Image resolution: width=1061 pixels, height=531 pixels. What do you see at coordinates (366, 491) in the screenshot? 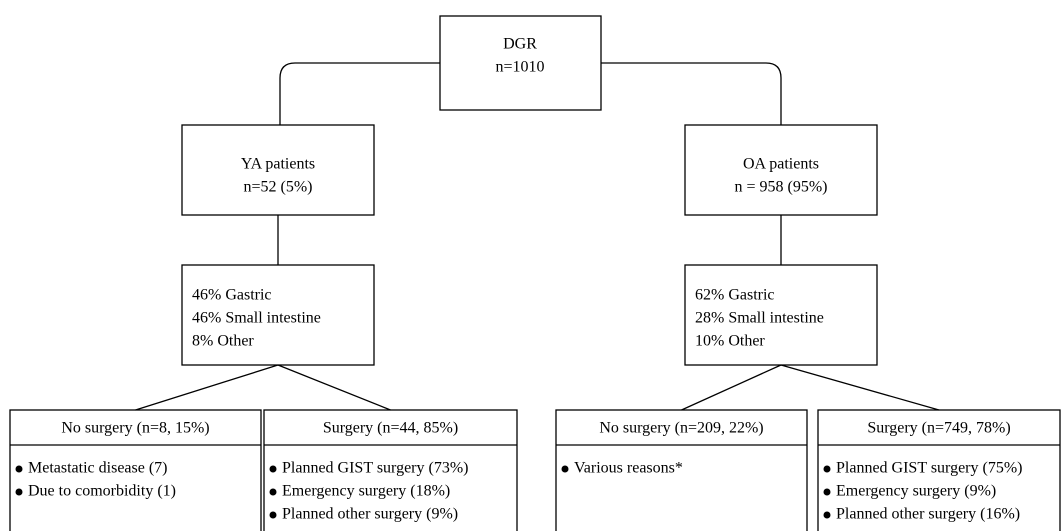
I see `outcome-item: Emergency surgery (18%)` at bounding box center [366, 491].